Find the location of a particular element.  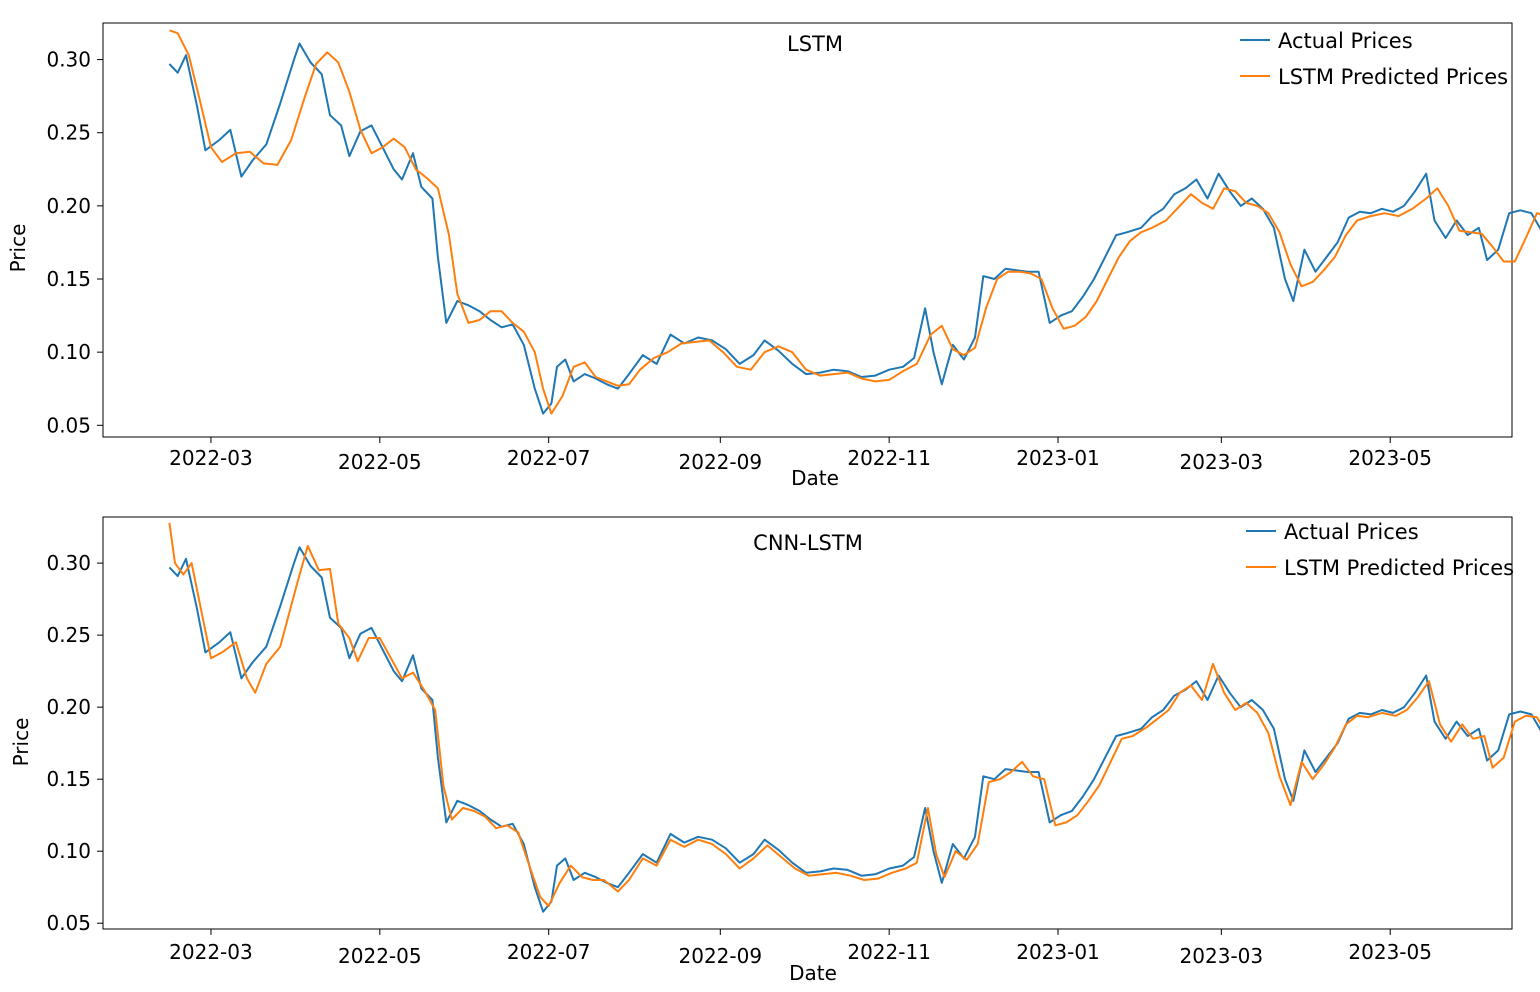

chart-title: LSTM is located at coordinates (815, 44).